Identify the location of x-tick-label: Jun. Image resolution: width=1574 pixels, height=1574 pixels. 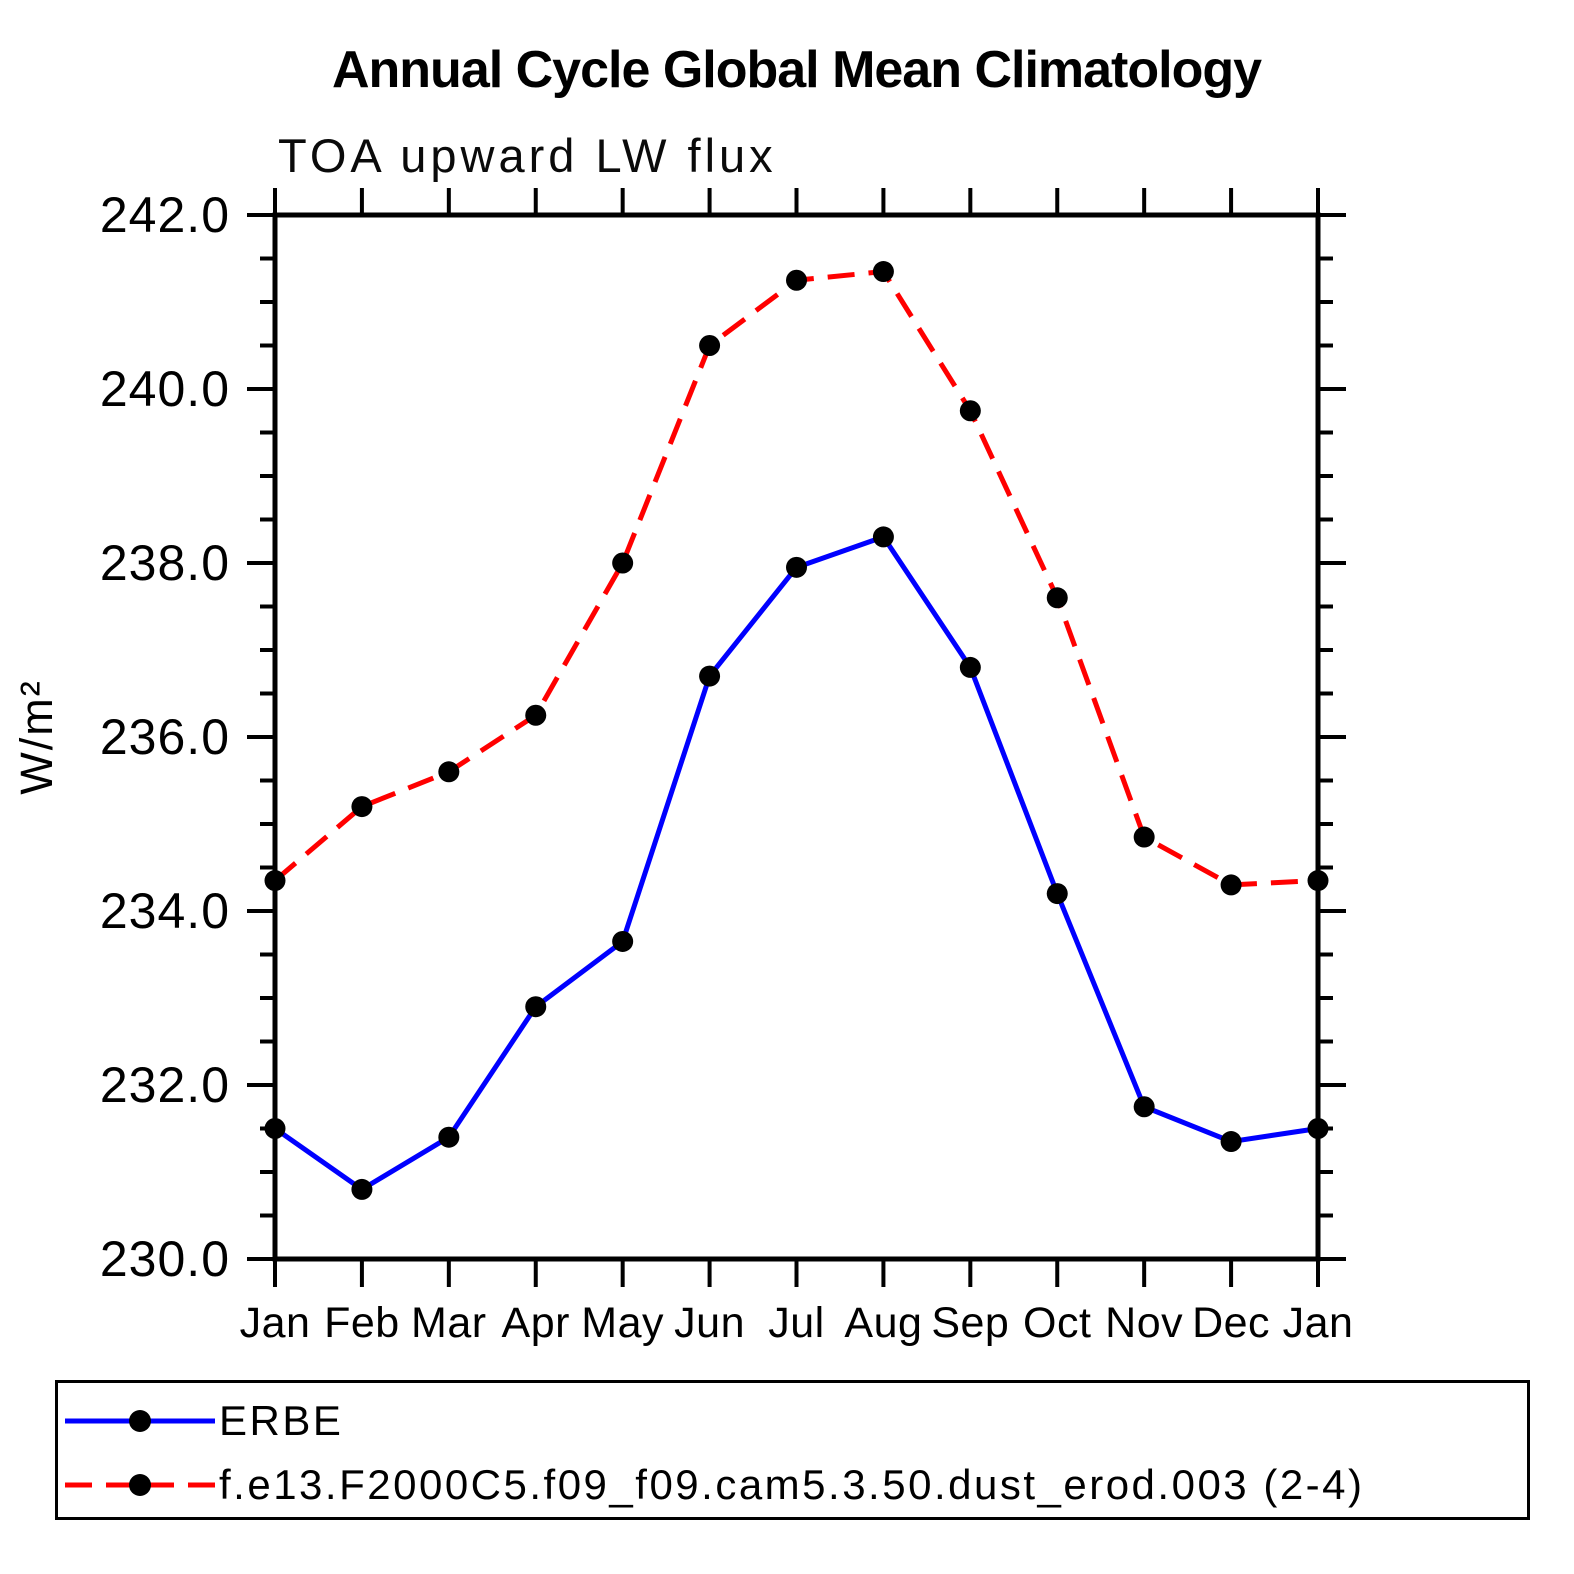
(709, 1323).